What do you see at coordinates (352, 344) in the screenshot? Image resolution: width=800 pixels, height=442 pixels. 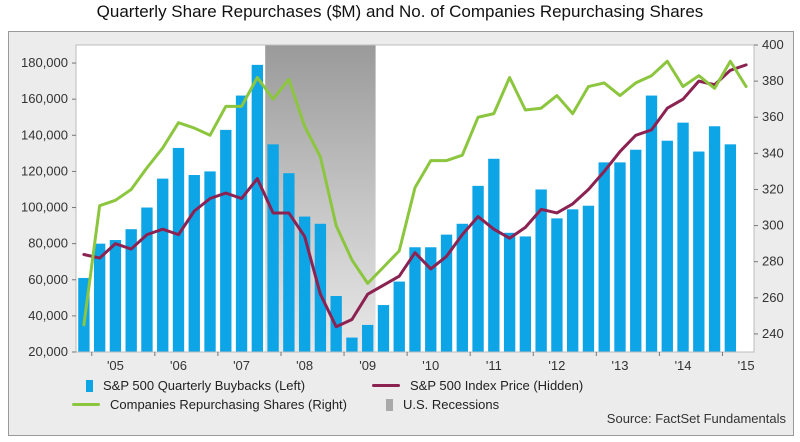 I see `bar-2009Q1` at bounding box center [352, 344].